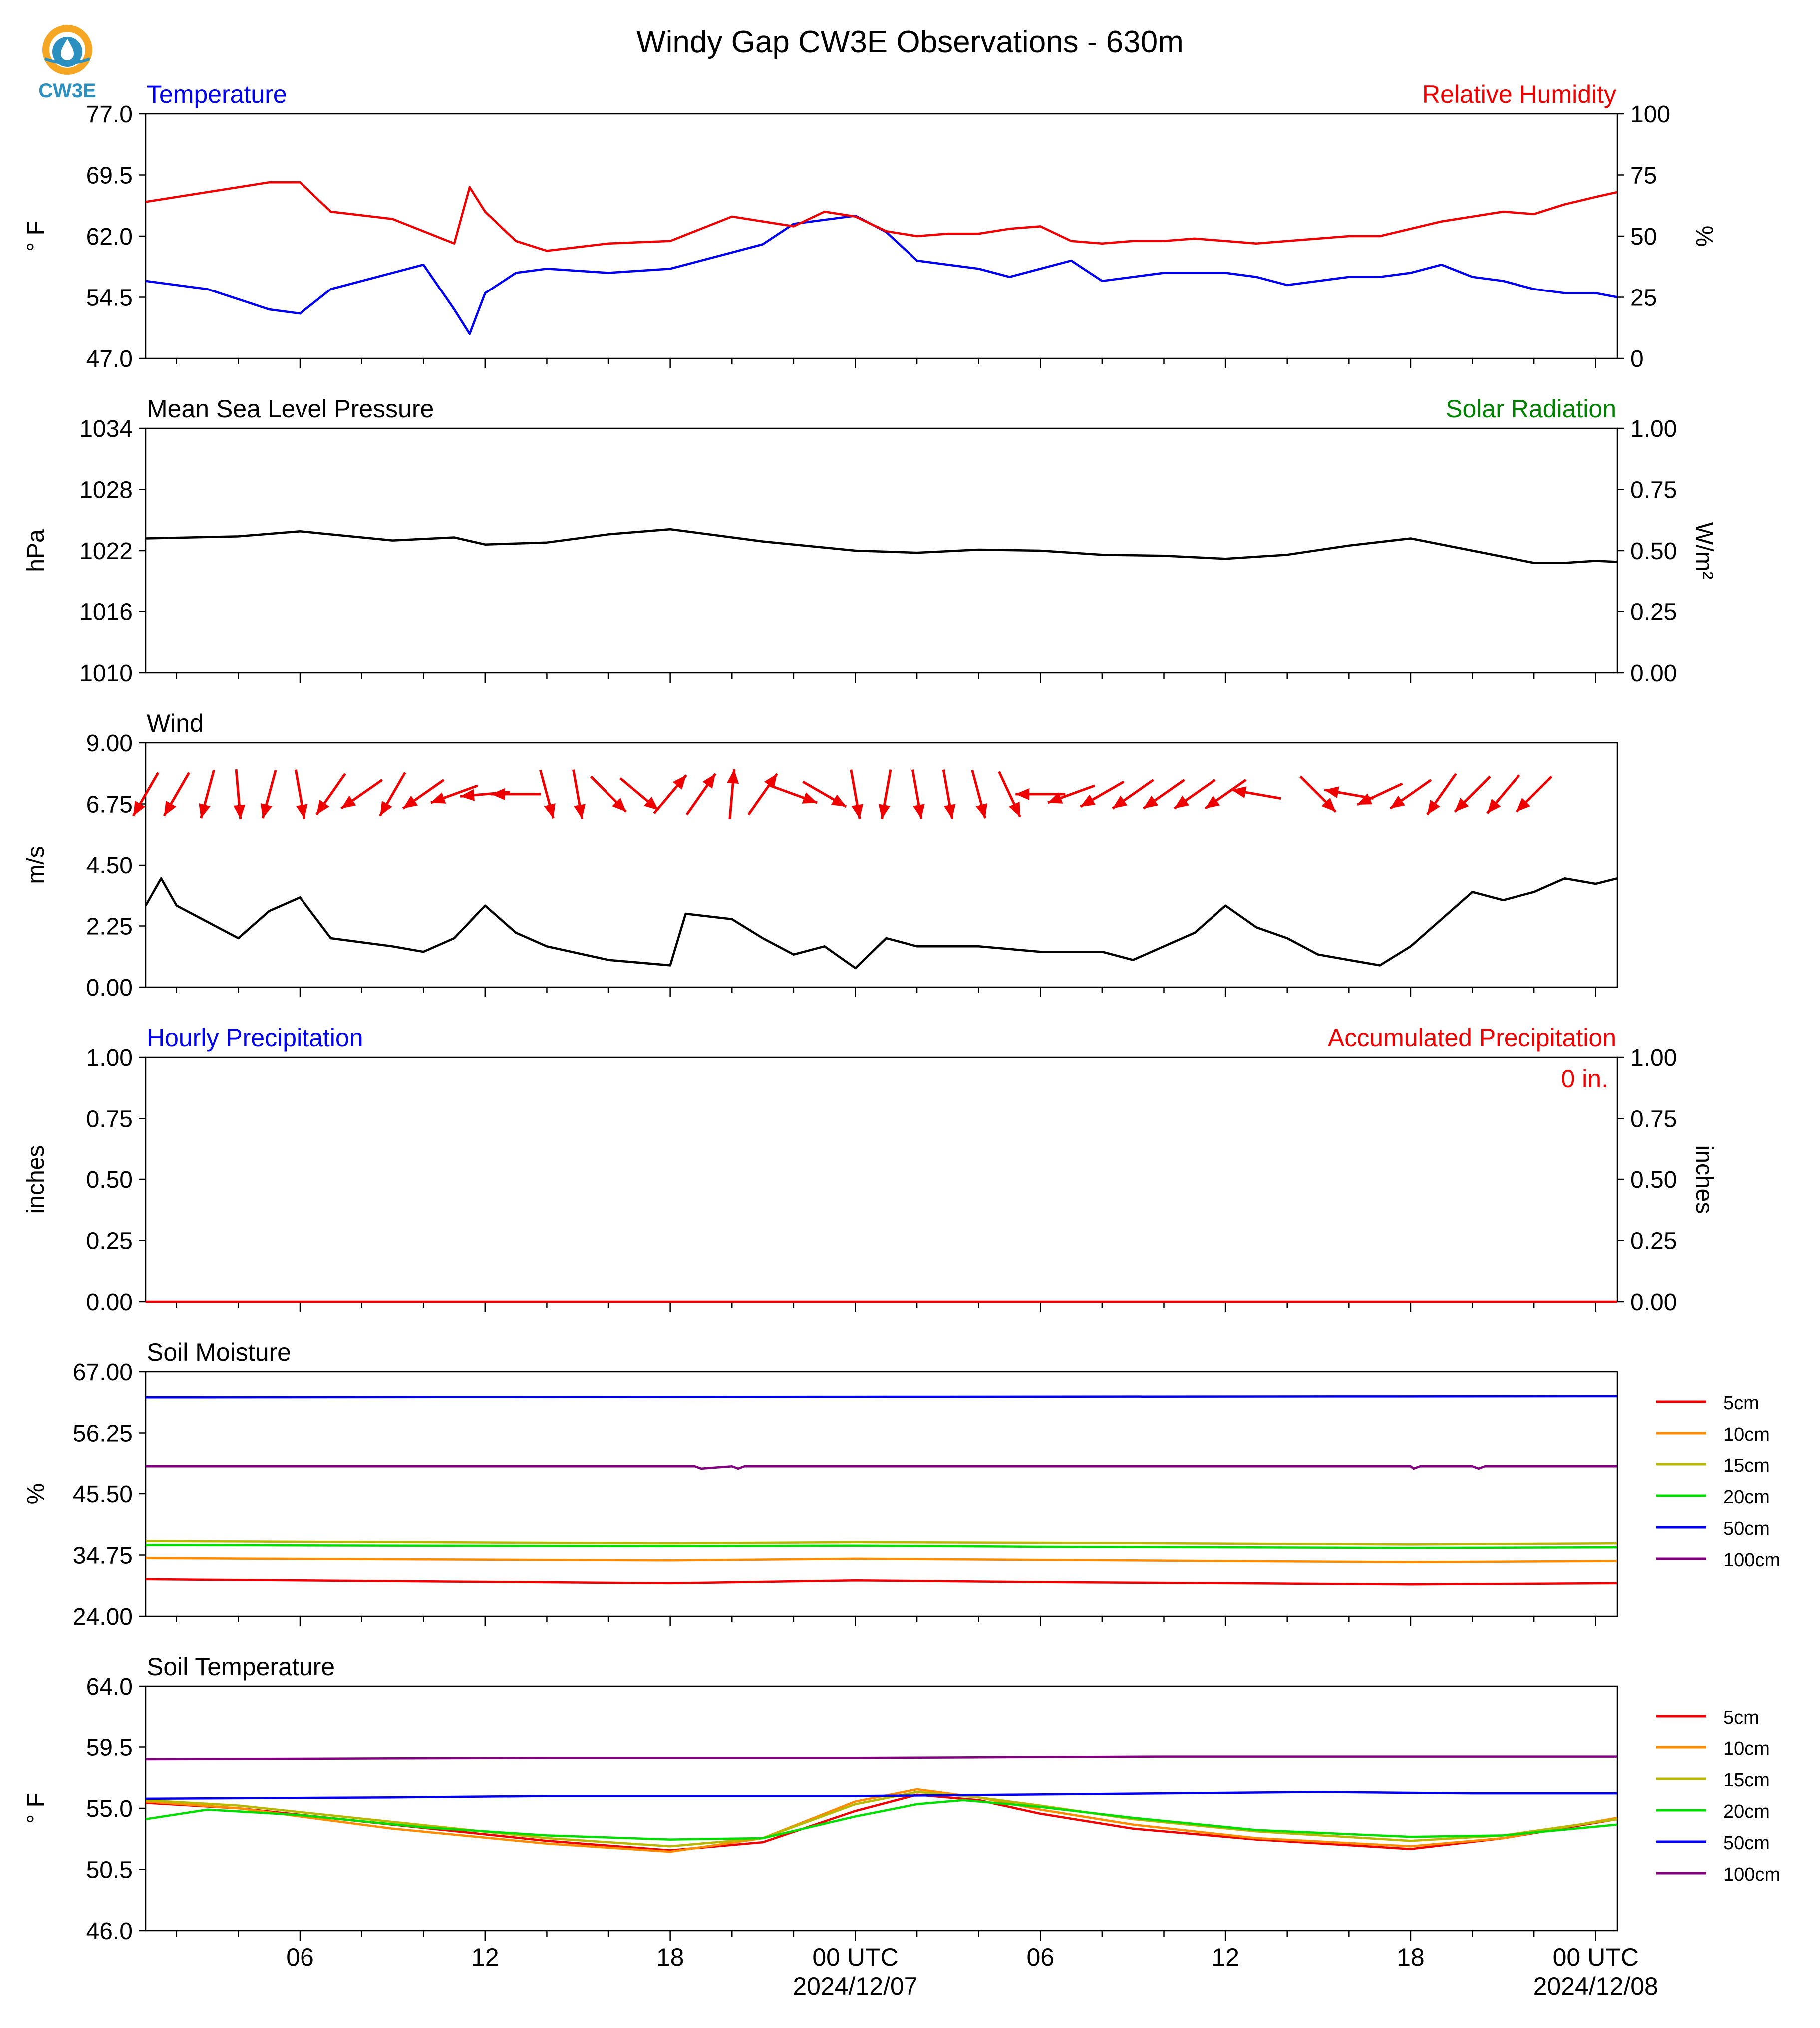 The image size is (1820, 2028). I want to click on y-tick-label: 1016, so click(106, 612).